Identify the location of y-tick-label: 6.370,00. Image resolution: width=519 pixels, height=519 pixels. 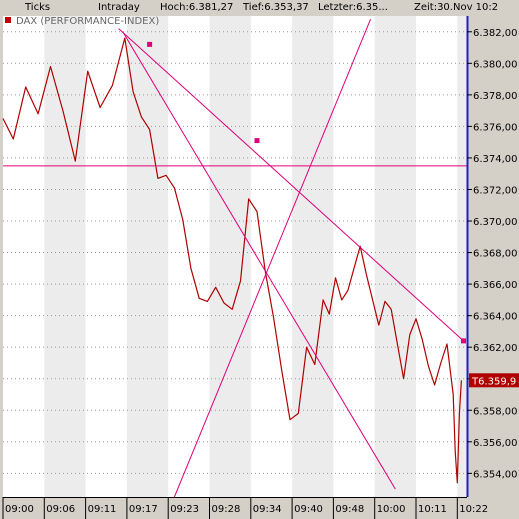
(495, 222).